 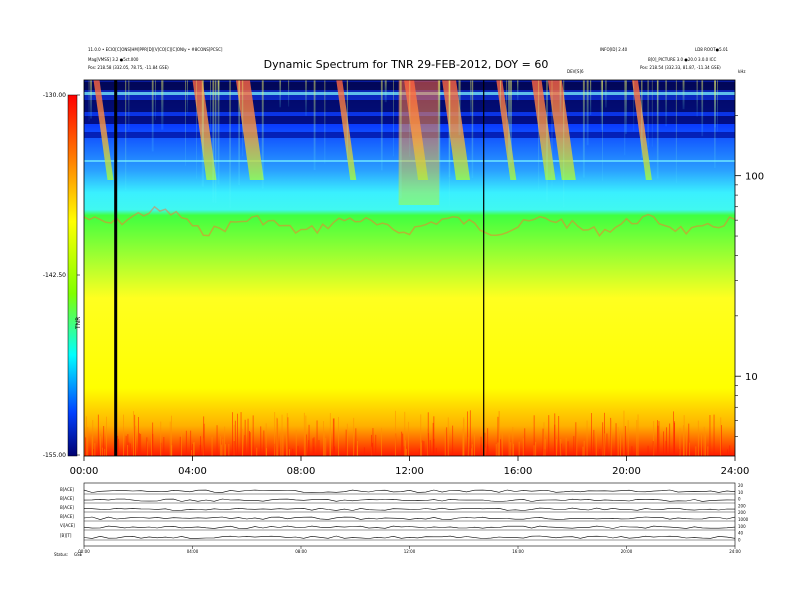 I want to click on lower-x-tick-label: 24:00, so click(x=735, y=551).